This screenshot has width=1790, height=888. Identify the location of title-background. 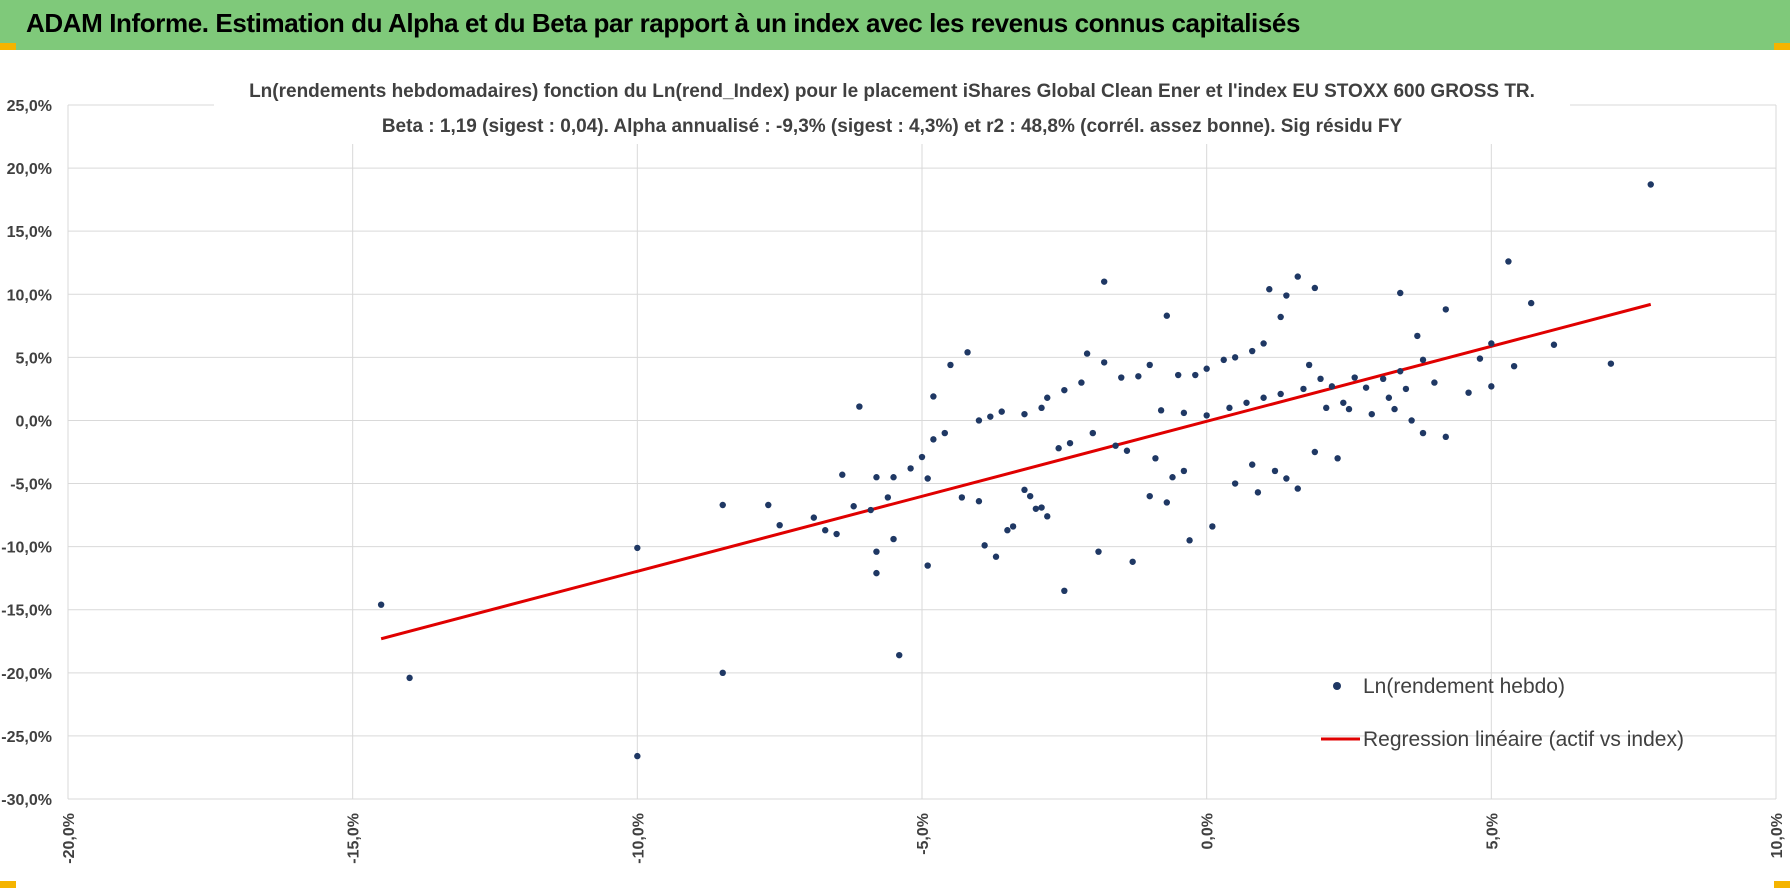
(892, 106).